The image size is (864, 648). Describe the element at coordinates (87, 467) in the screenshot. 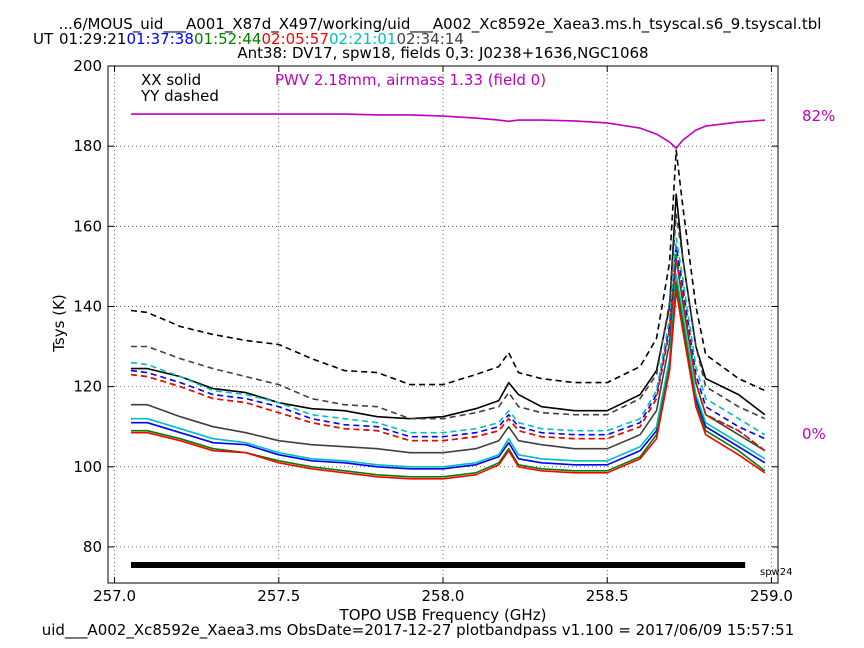

I see `y-tick-label-1: 100` at that location.